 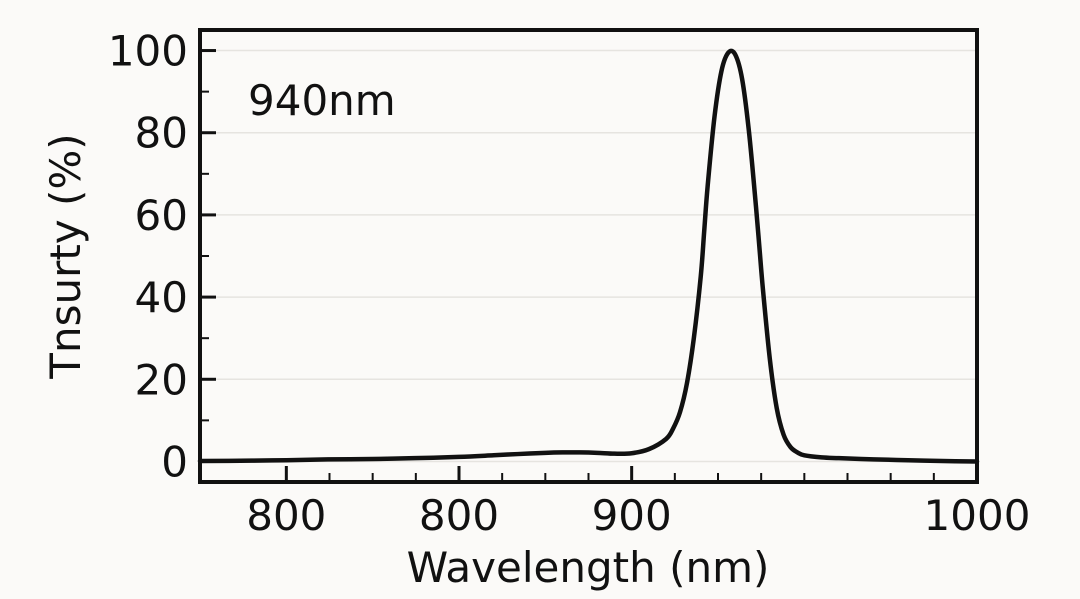 I want to click on y-axis-title: Tnsurty (%), so click(x=65, y=256).